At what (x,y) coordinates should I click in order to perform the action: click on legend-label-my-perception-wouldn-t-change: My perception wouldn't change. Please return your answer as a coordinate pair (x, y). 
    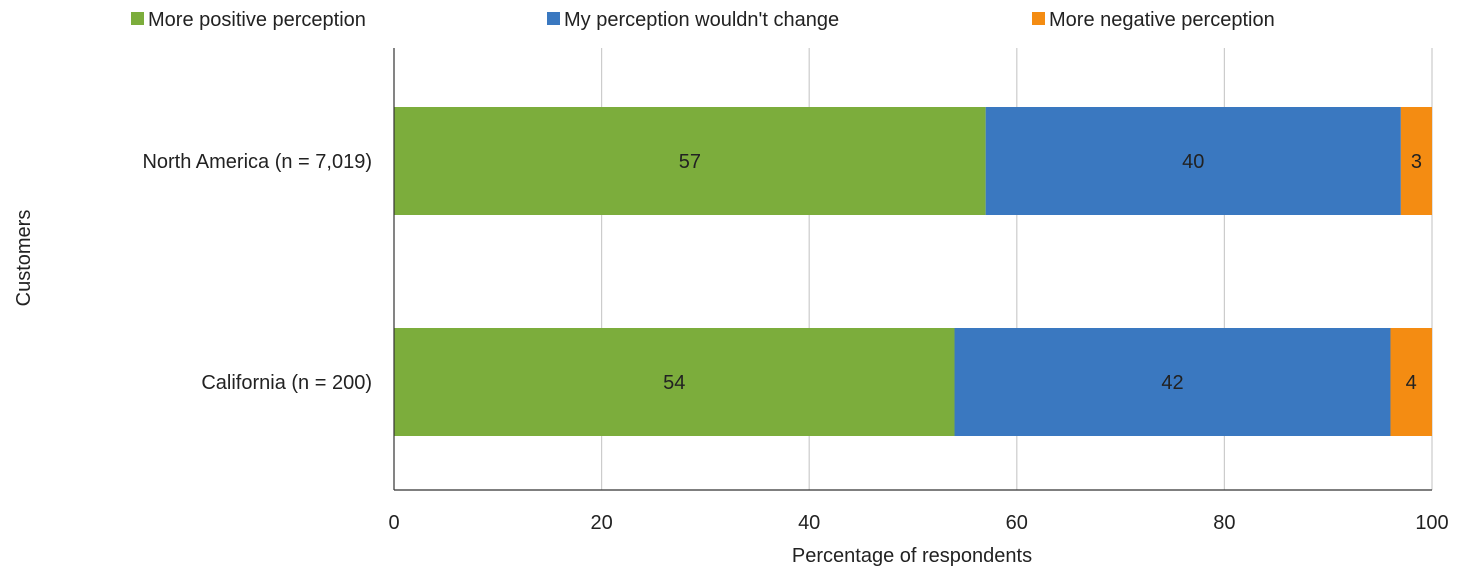
    Looking at the image, I should click on (701, 20).